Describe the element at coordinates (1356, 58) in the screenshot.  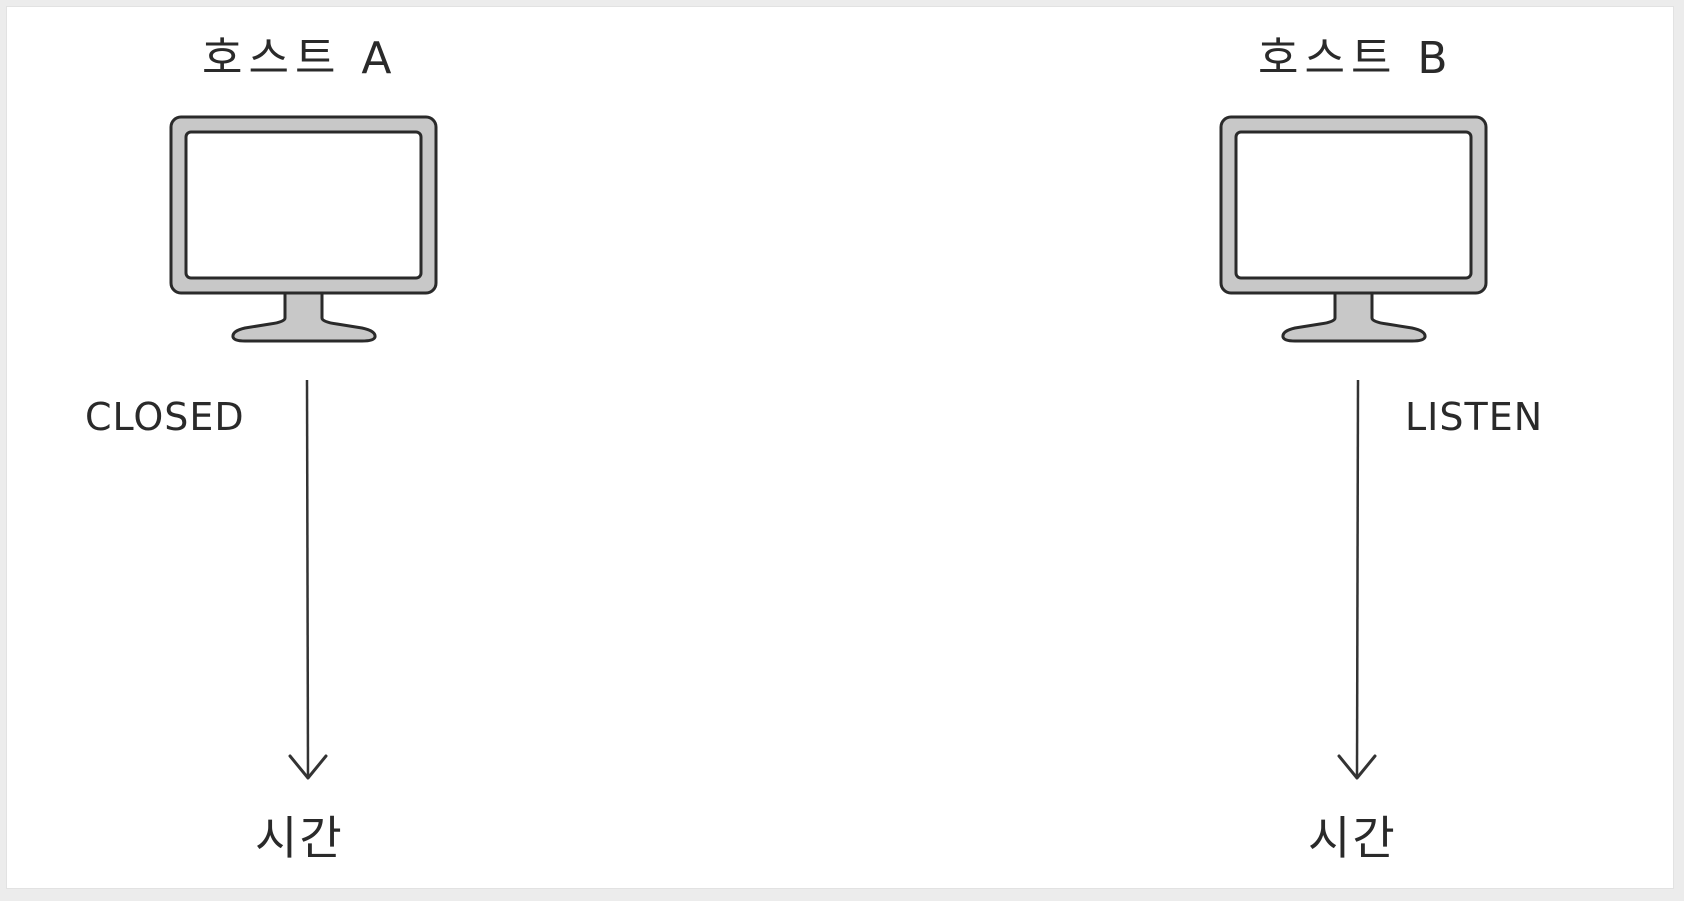
I see `host-b-label: 호스트 B` at that location.